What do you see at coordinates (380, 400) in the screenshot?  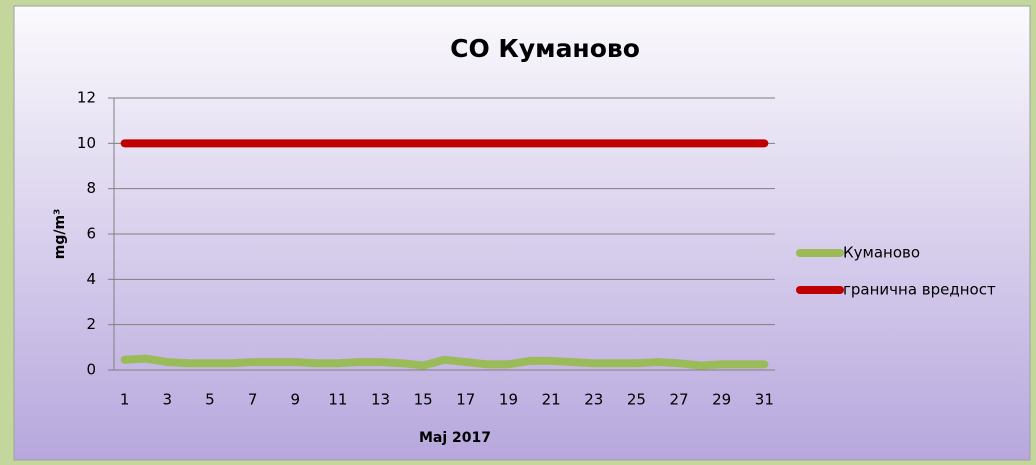 I see `x-tick-label: 13` at bounding box center [380, 400].